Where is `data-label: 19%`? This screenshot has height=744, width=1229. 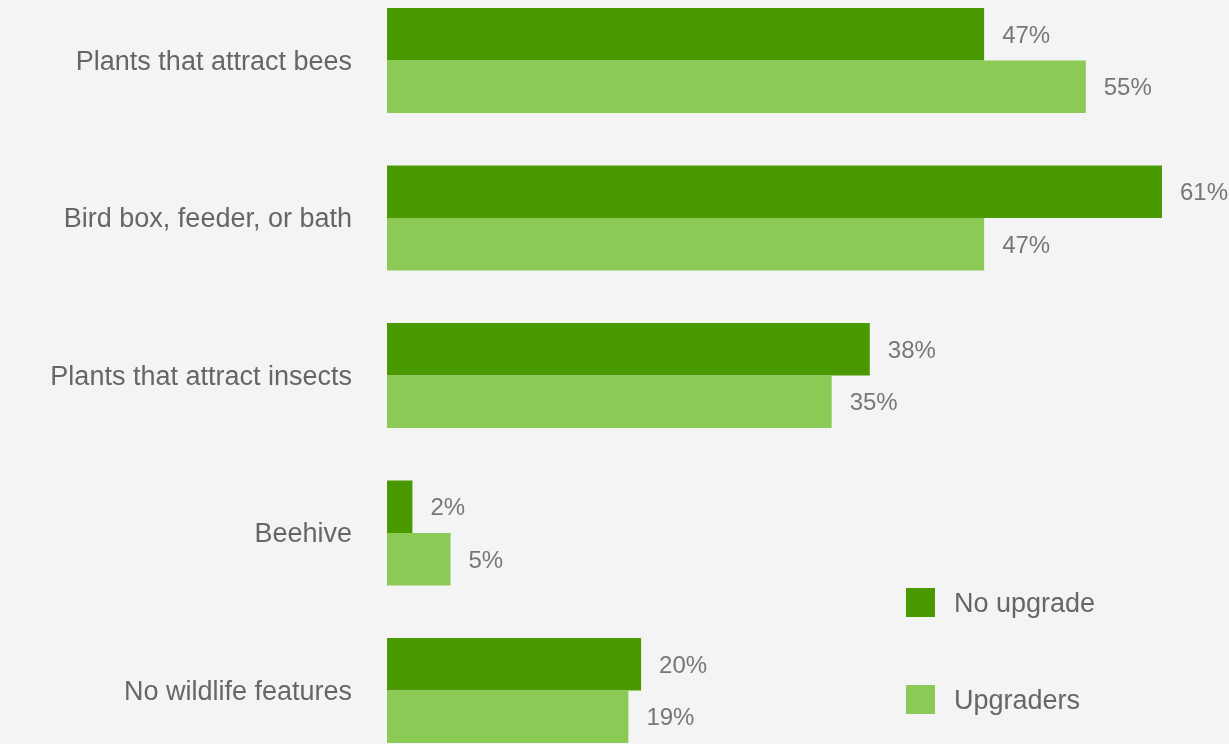
data-label: 19% is located at coordinates (670, 717).